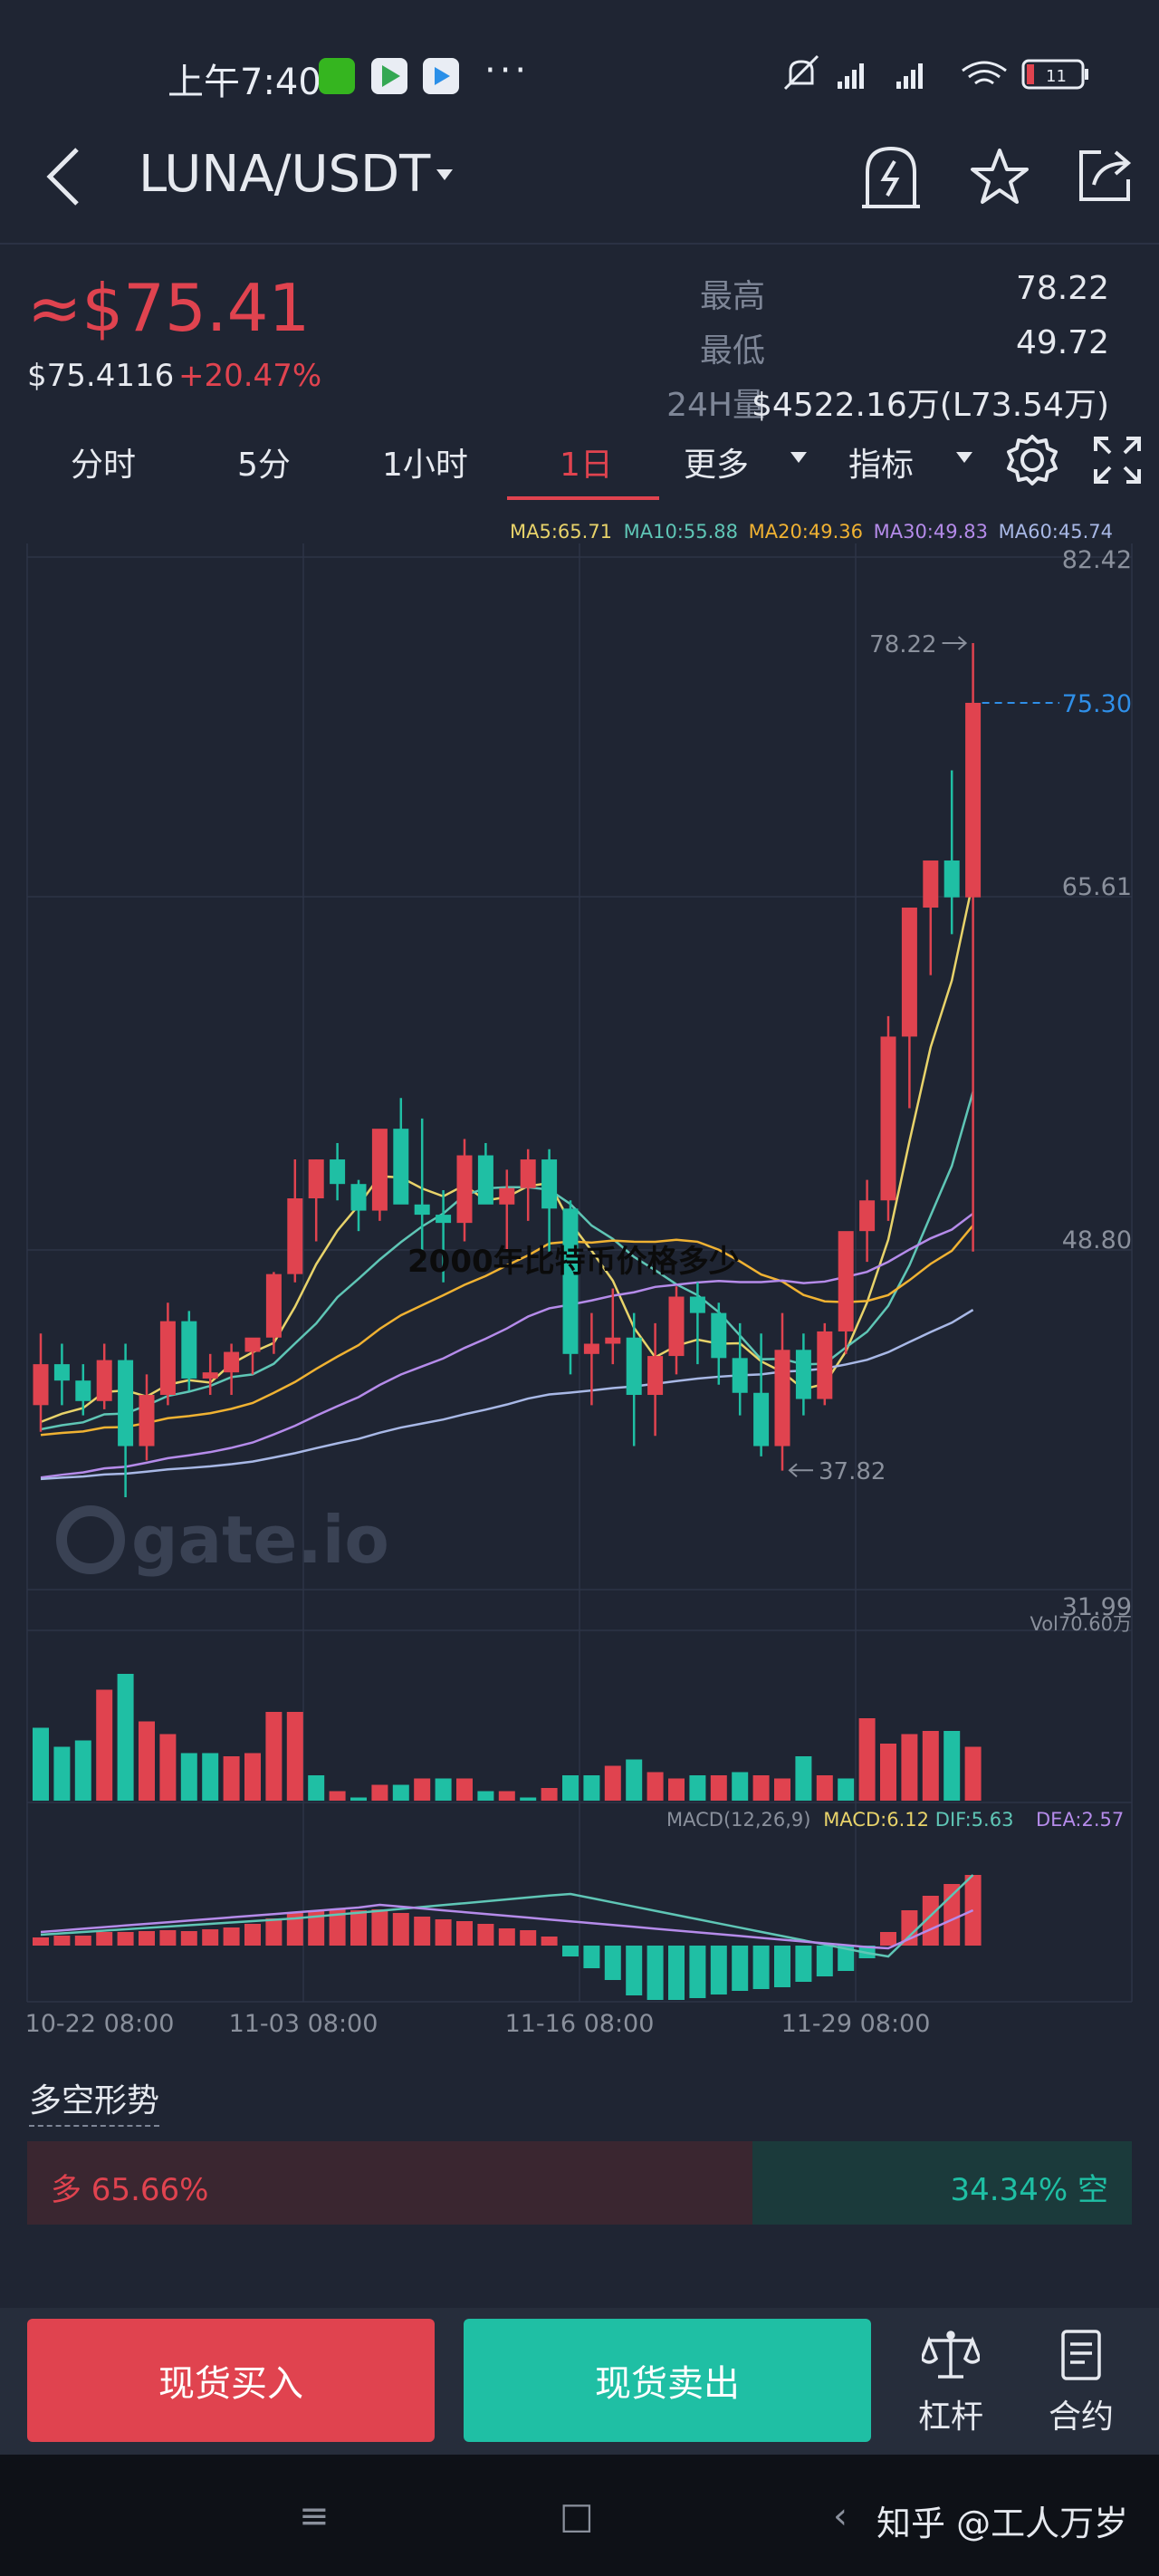  What do you see at coordinates (732, 351) in the screenshot?
I see `low-label: 最低` at bounding box center [732, 351].